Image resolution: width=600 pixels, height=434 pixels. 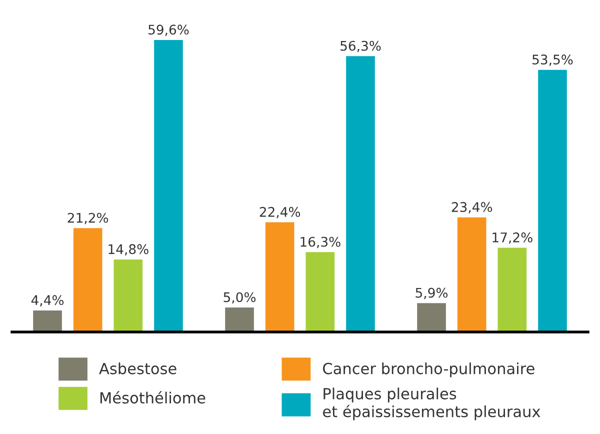 I want to click on data-label: 16,3%, so click(x=320, y=242).